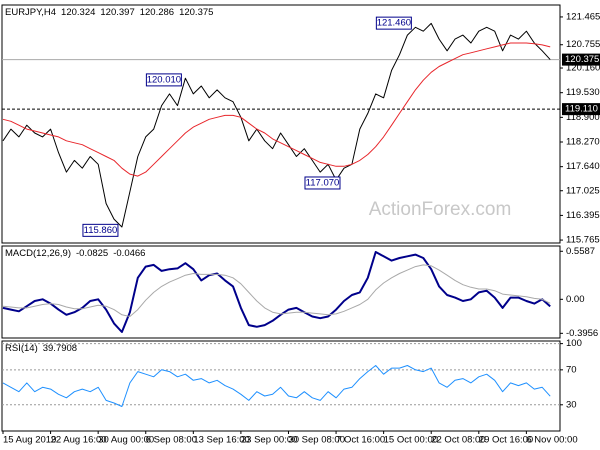 This screenshot has height=450, width=600. What do you see at coordinates (60, 348) in the screenshot?
I see `indicator-value: 39.7908` at bounding box center [60, 348].